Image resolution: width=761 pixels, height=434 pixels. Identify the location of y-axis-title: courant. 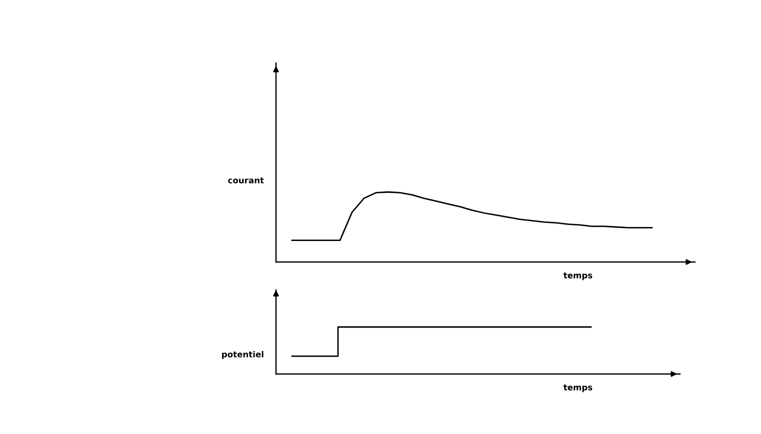
(246, 180).